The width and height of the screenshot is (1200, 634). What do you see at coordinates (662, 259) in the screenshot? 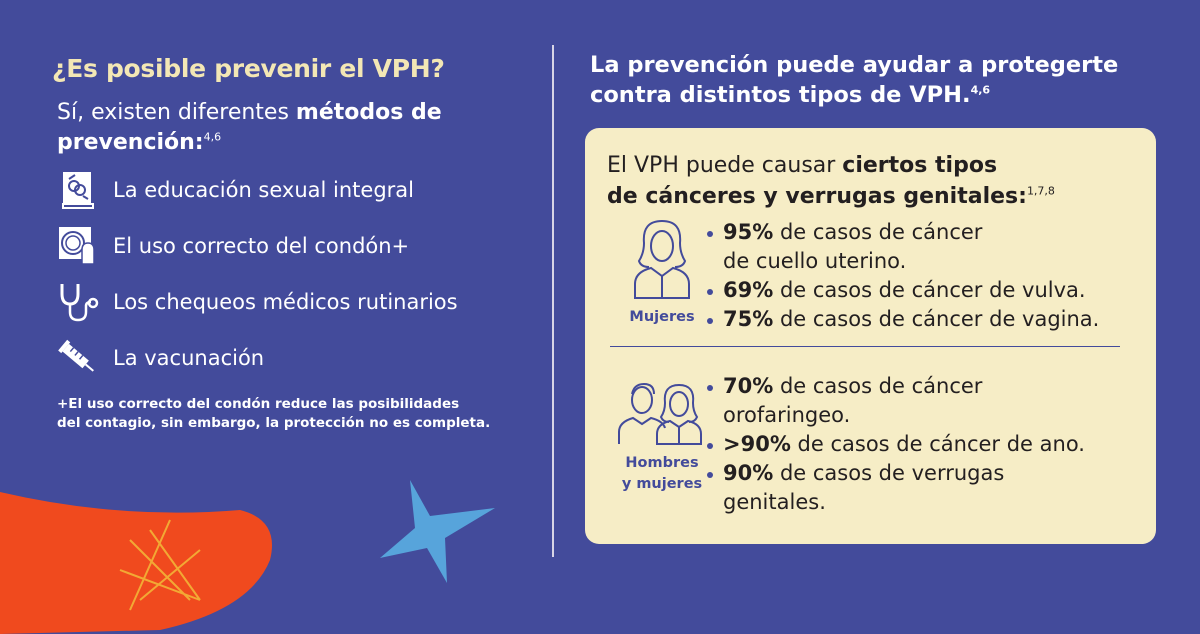
I see `woman-icon` at bounding box center [662, 259].